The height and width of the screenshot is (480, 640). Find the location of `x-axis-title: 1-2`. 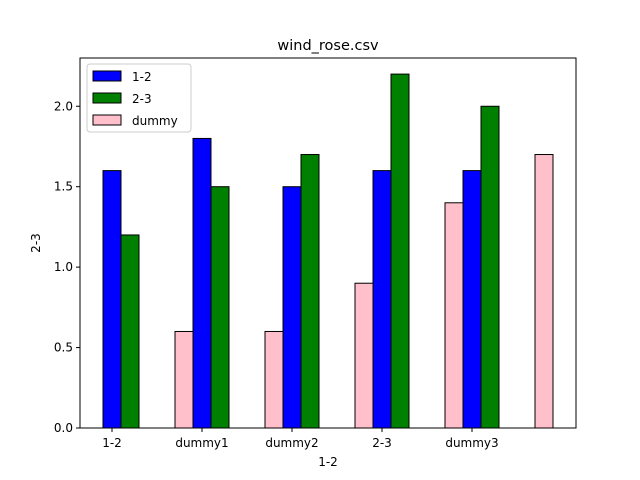

x-axis-title: 1-2 is located at coordinates (328, 462).